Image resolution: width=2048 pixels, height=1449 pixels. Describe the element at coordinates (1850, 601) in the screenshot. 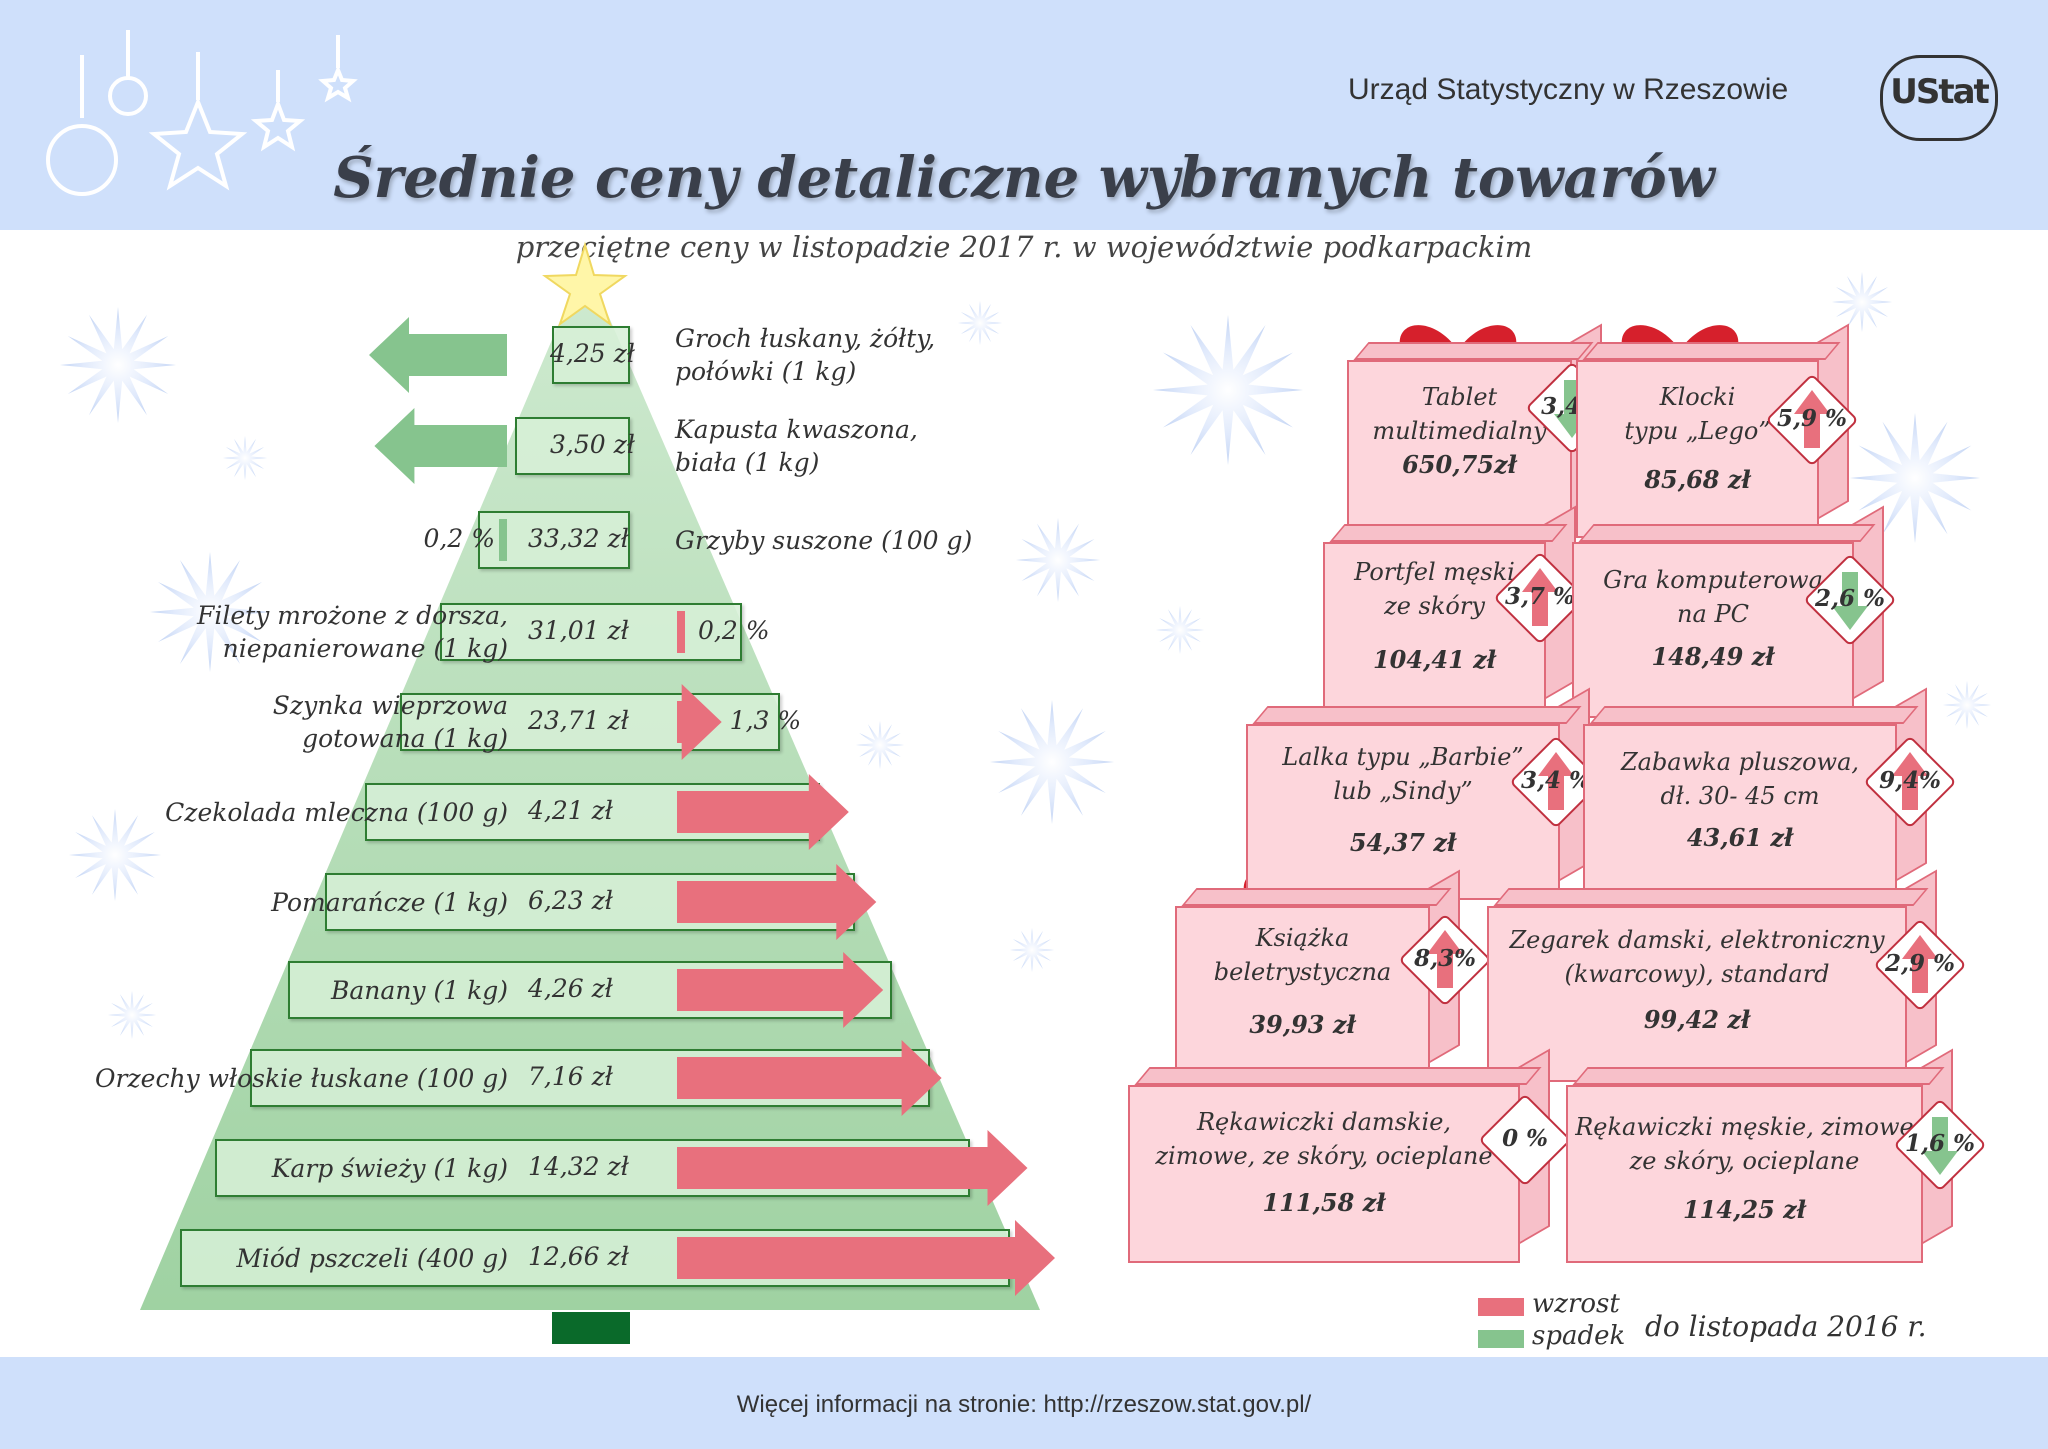

I see `decrease-arrow-icon` at that location.